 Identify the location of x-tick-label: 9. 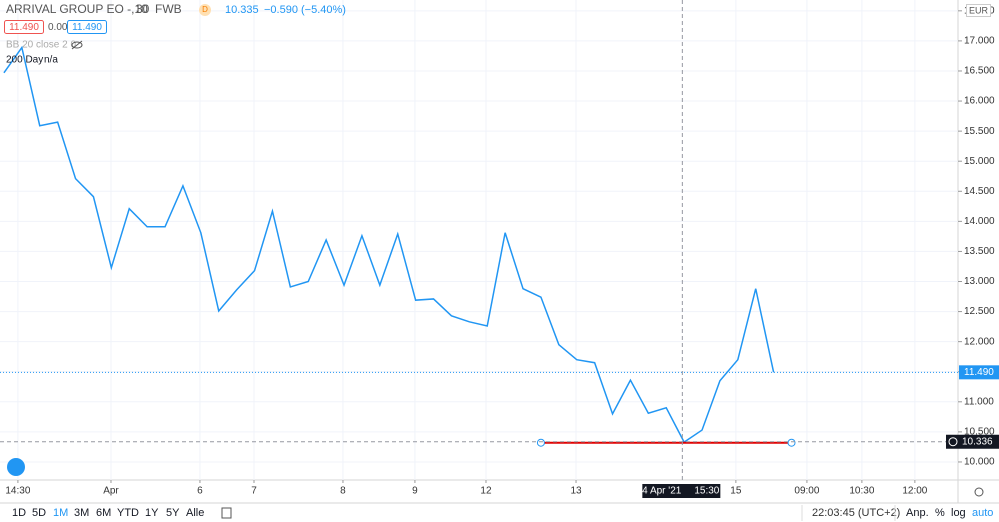
(415, 491).